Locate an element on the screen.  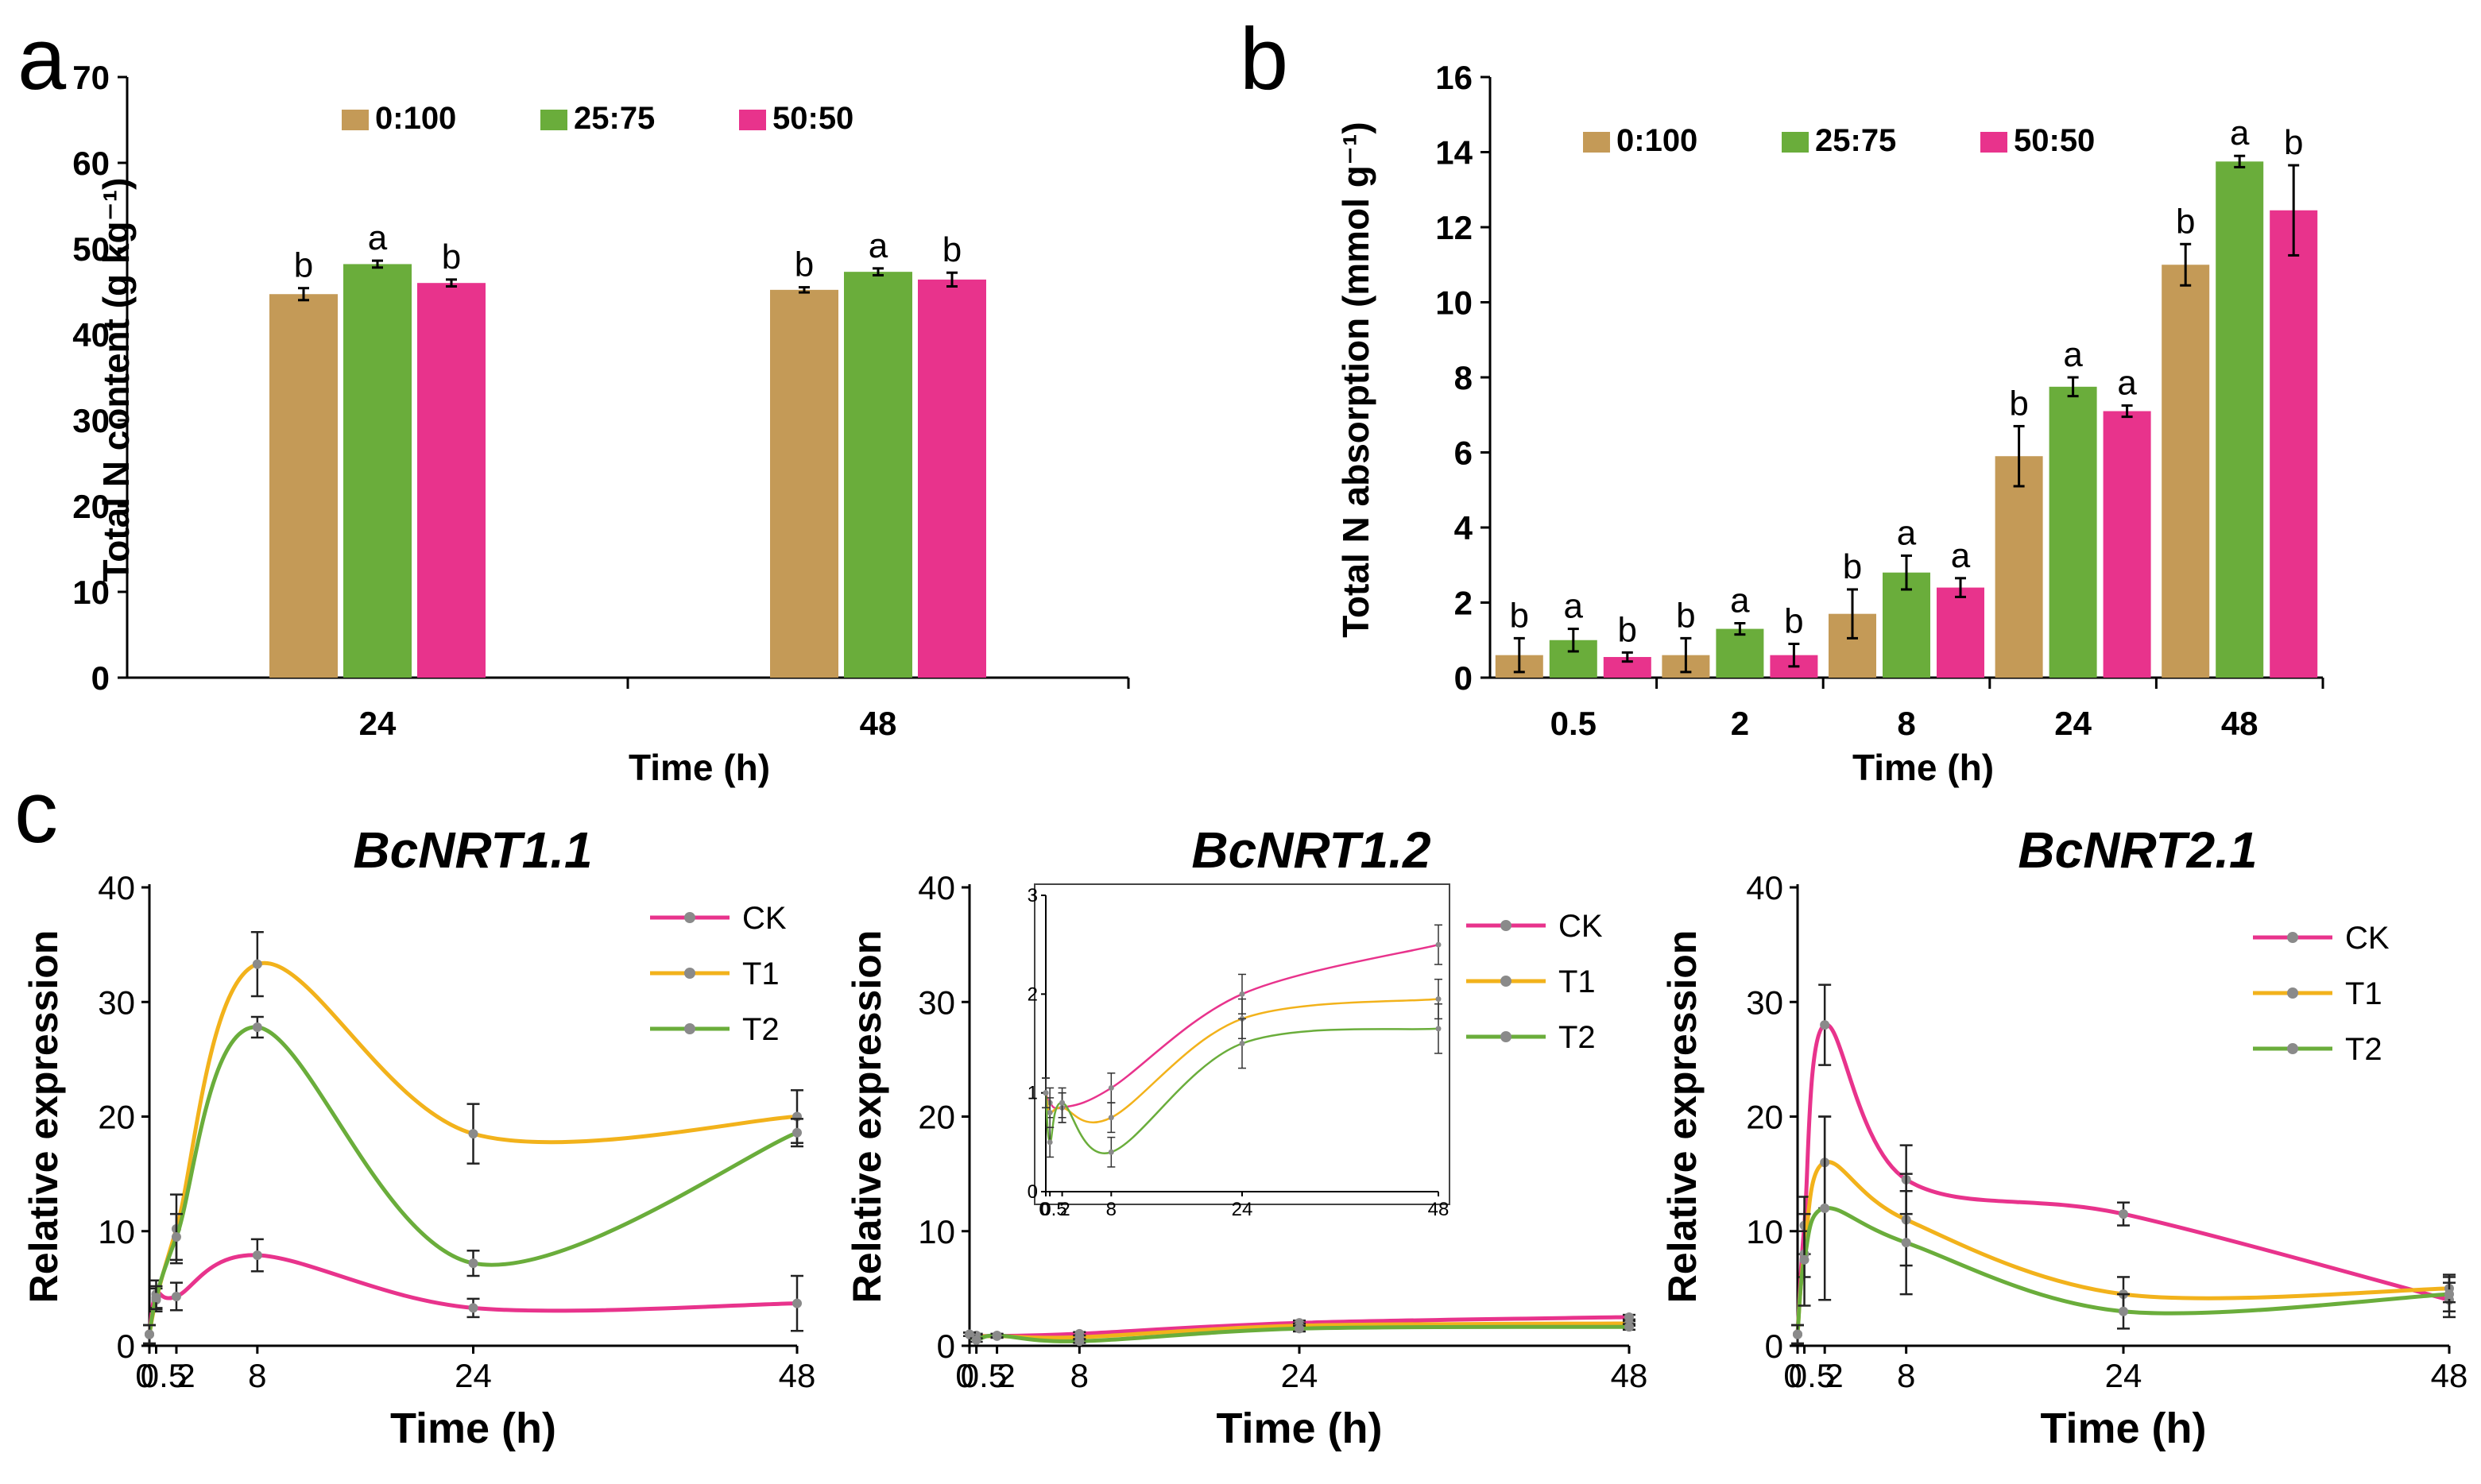
inset-data-point-ck is located at coordinates (1242, 994).